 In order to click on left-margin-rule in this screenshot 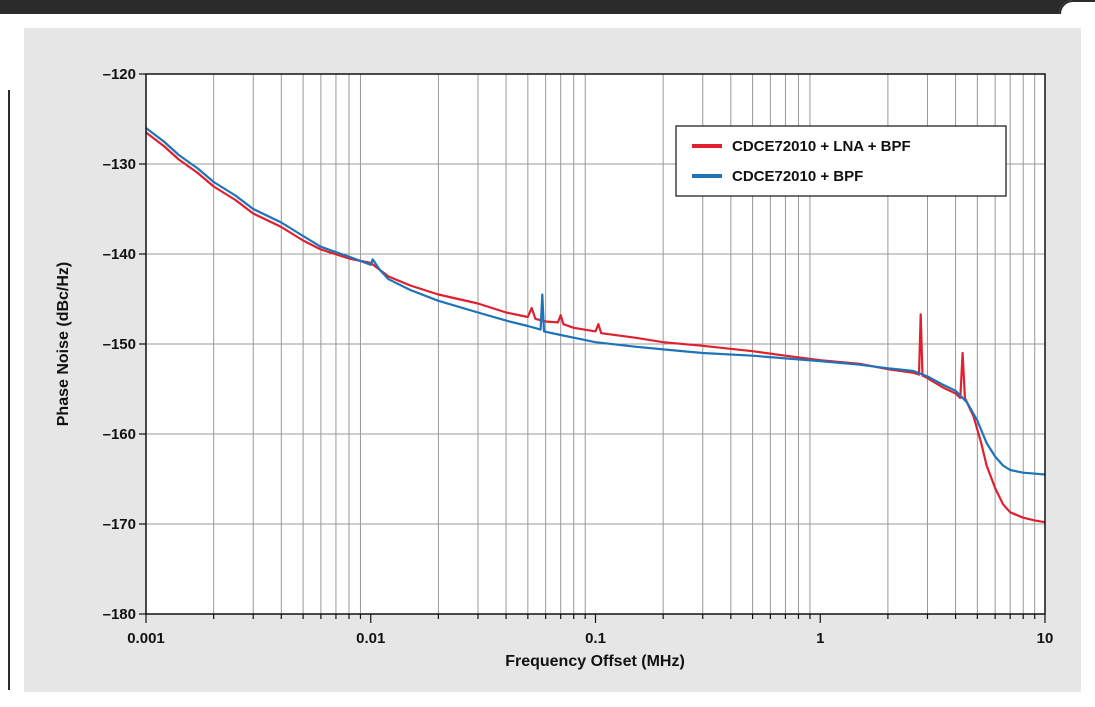, I will do `click(9, 390)`.